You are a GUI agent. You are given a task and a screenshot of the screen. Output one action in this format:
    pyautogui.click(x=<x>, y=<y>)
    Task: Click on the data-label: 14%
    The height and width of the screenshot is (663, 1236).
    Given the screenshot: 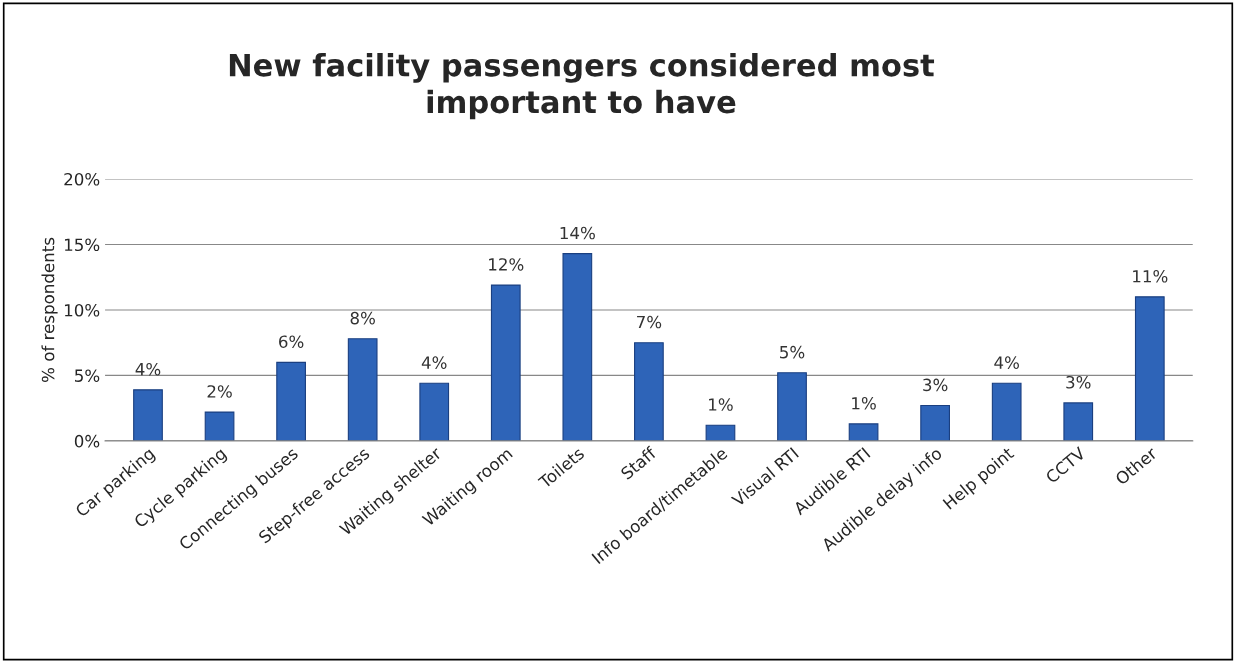 What is the action you would take?
    pyautogui.click(x=577, y=233)
    